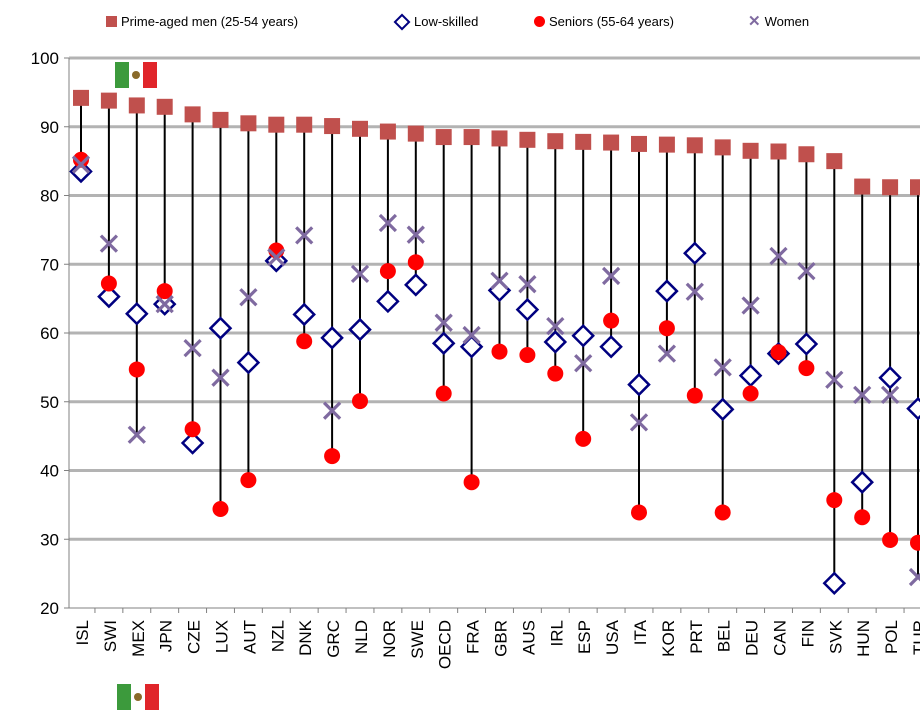  I want to click on x-tick-label: IRL, so click(556, 633).